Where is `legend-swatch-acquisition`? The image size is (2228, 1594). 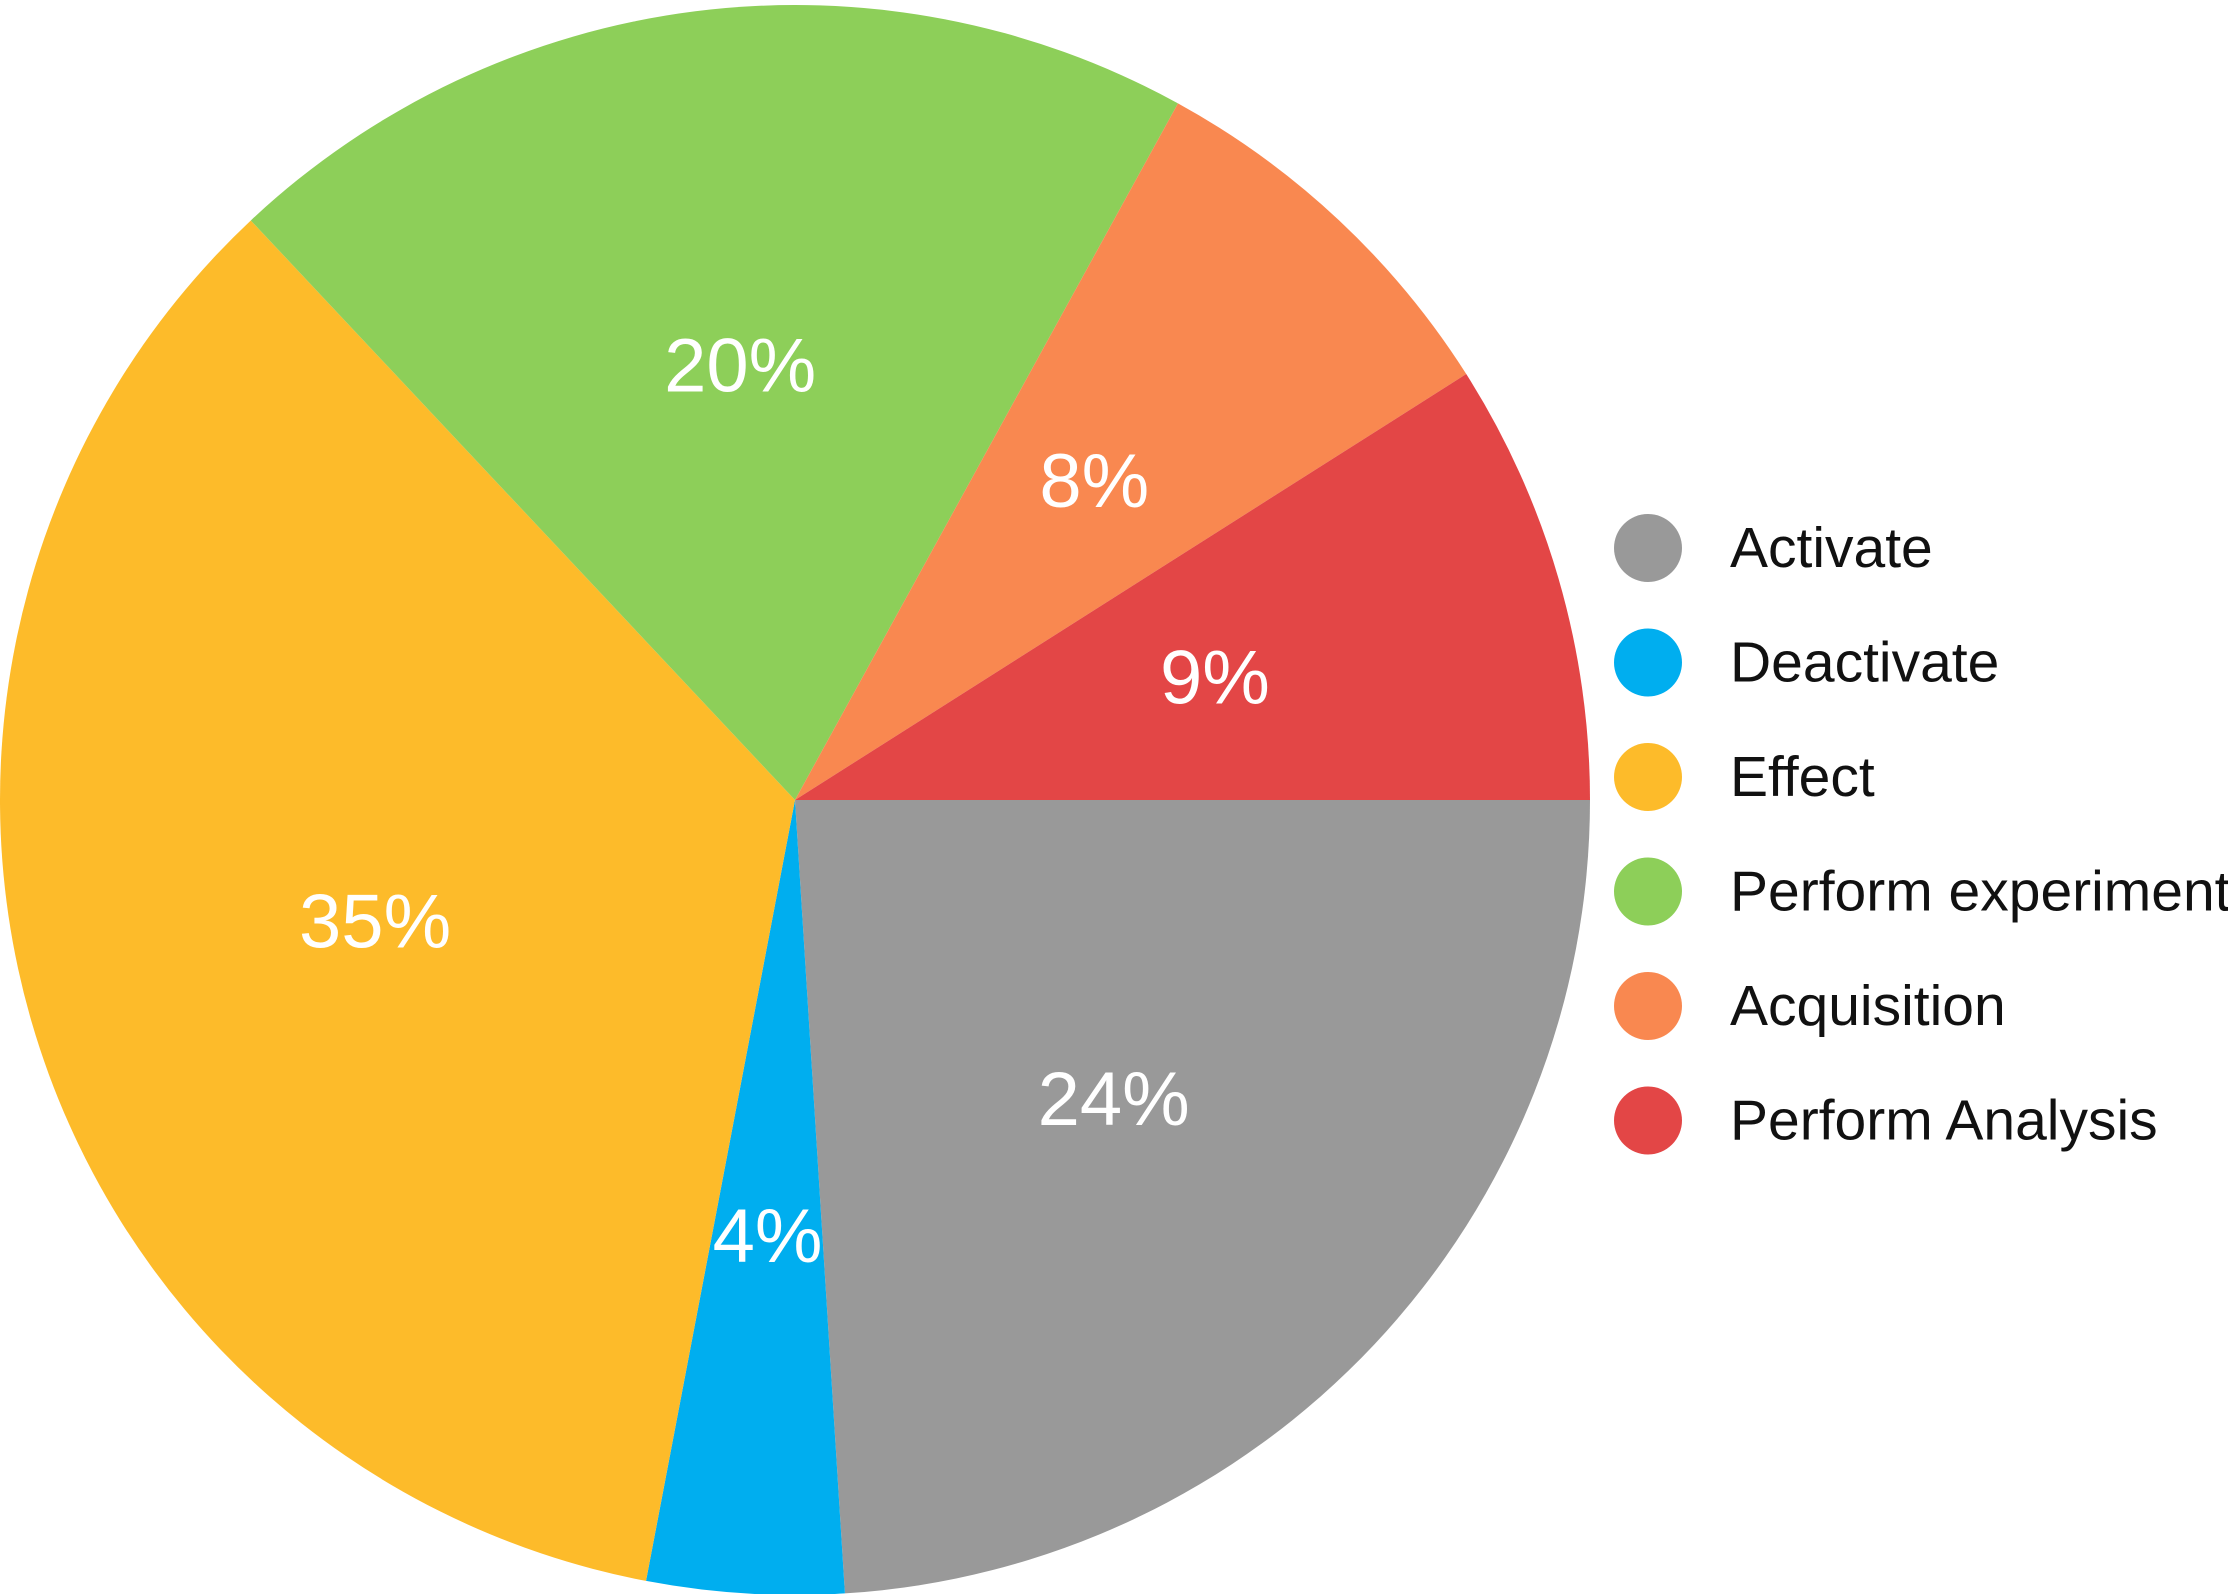
legend-swatch-acquisition is located at coordinates (1648, 1006).